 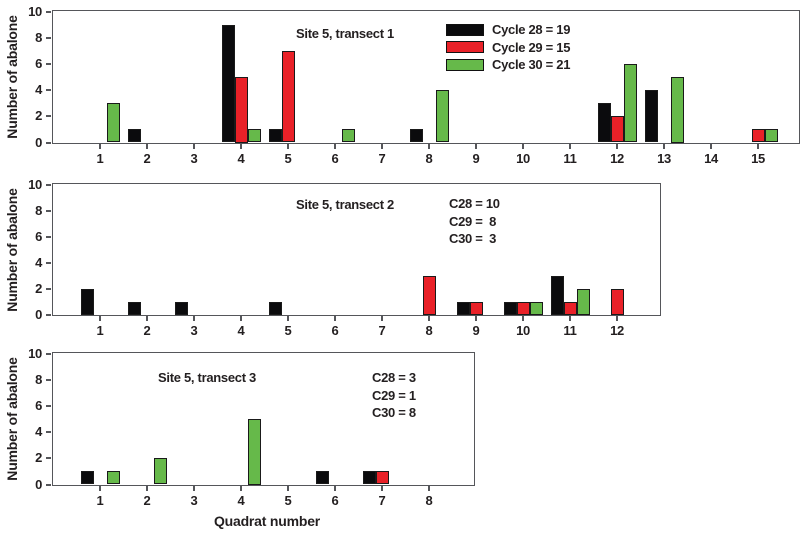 What do you see at coordinates (570, 158) in the screenshot?
I see `x-tick-label: 11` at bounding box center [570, 158].